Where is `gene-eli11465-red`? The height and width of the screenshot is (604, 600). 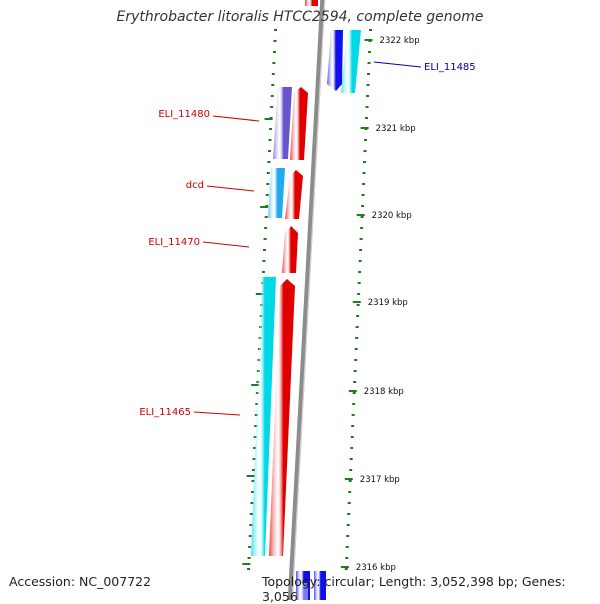 gene-eli11465-red is located at coordinates (282, 417).